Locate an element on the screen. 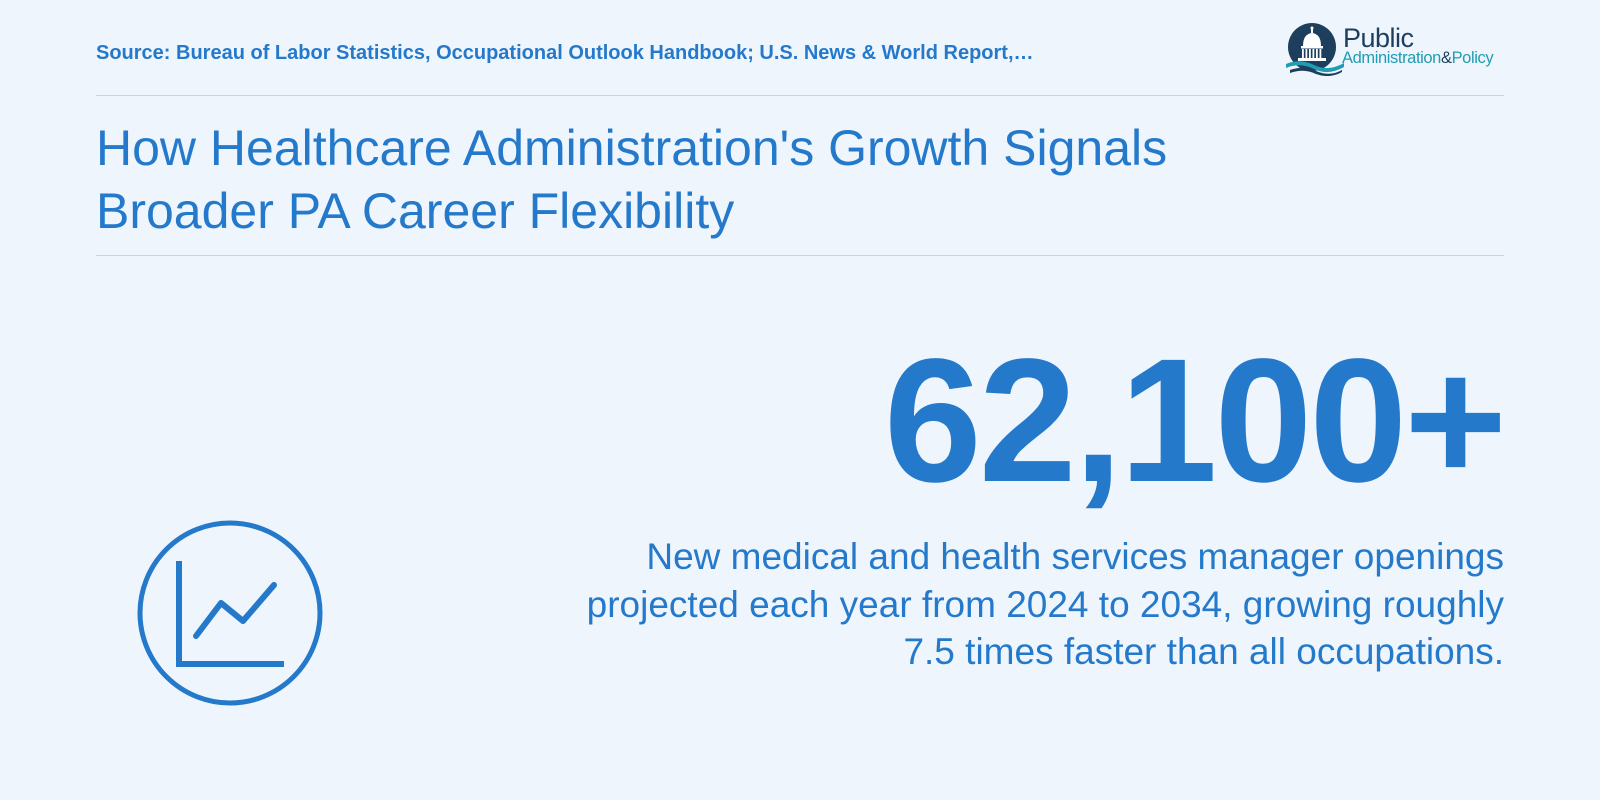 The width and height of the screenshot is (1600, 800). brand-logo: Public Administration&Policy is located at coordinates (1395, 48).